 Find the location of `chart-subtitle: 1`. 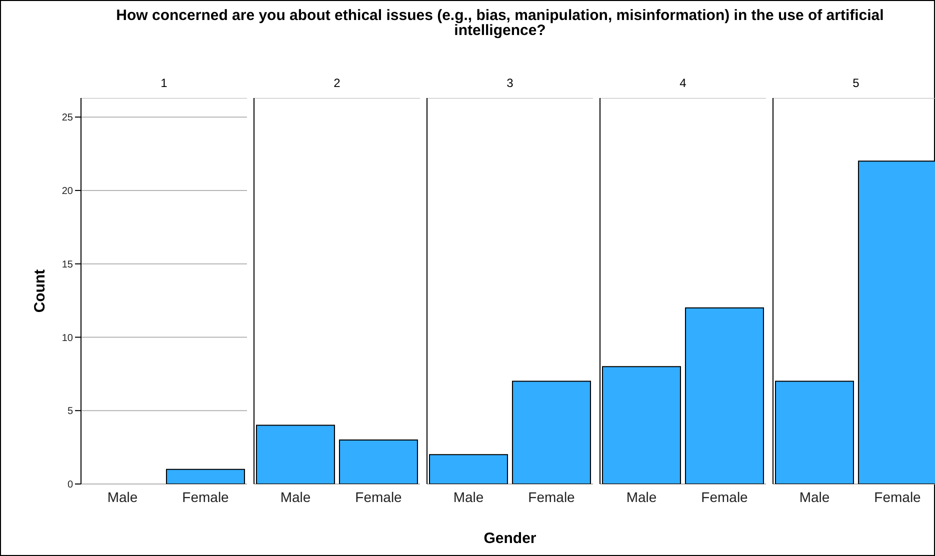

chart-subtitle: 1 is located at coordinates (164, 83).